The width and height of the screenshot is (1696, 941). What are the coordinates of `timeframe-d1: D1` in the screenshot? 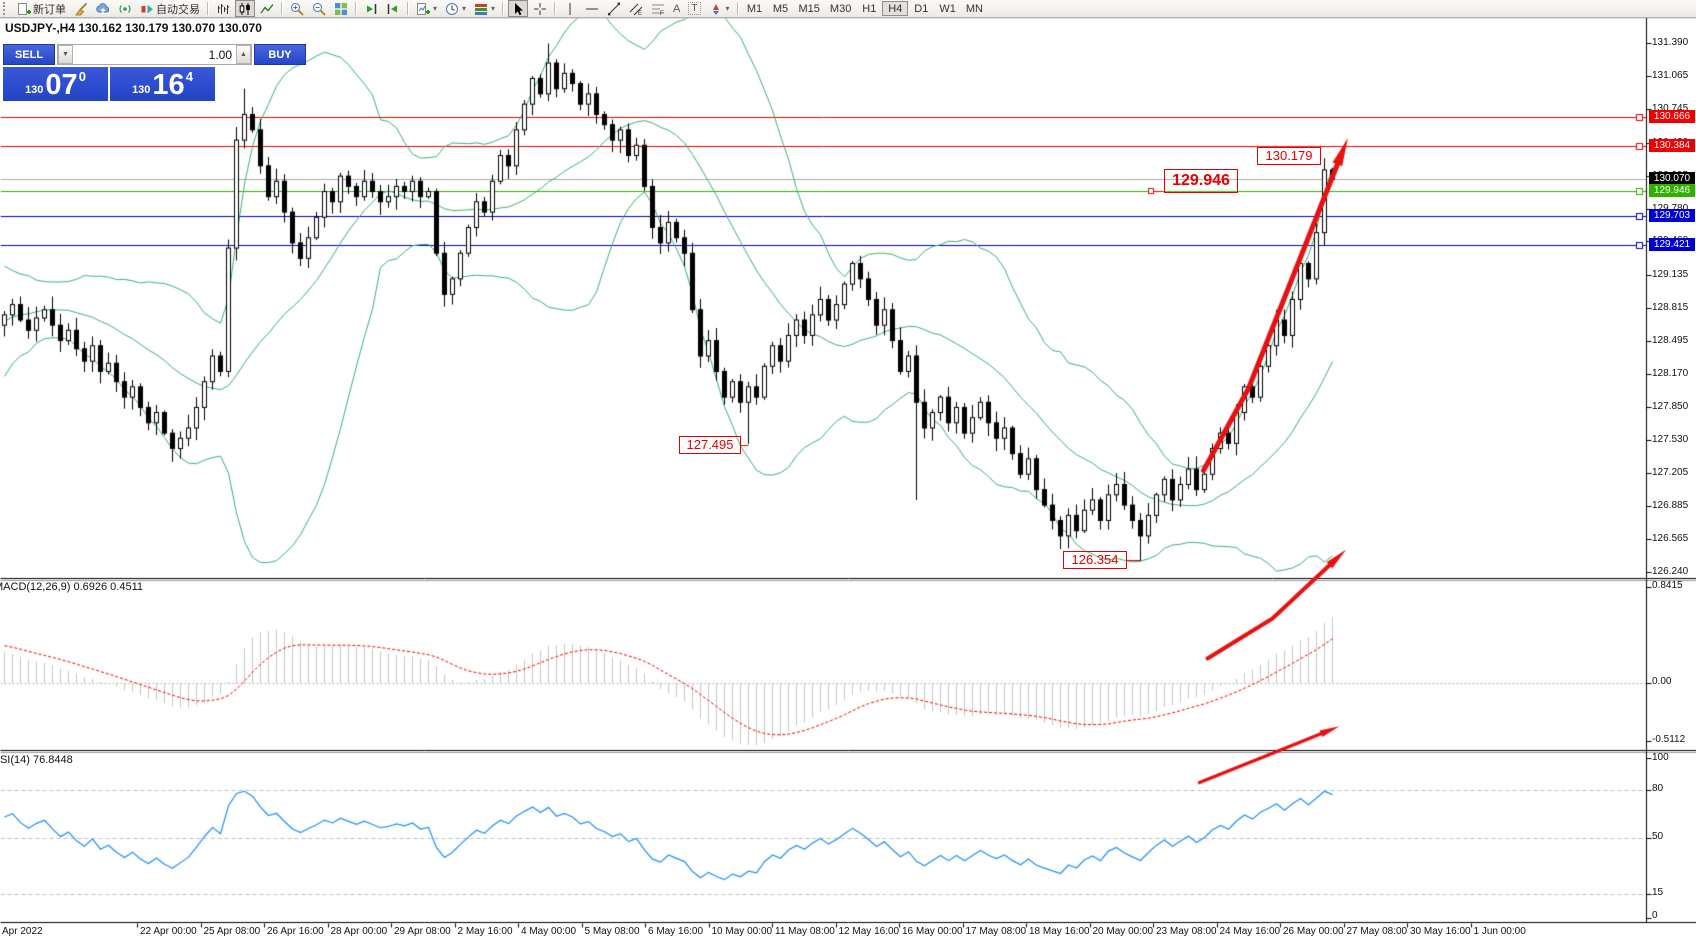 It's located at (921, 8).